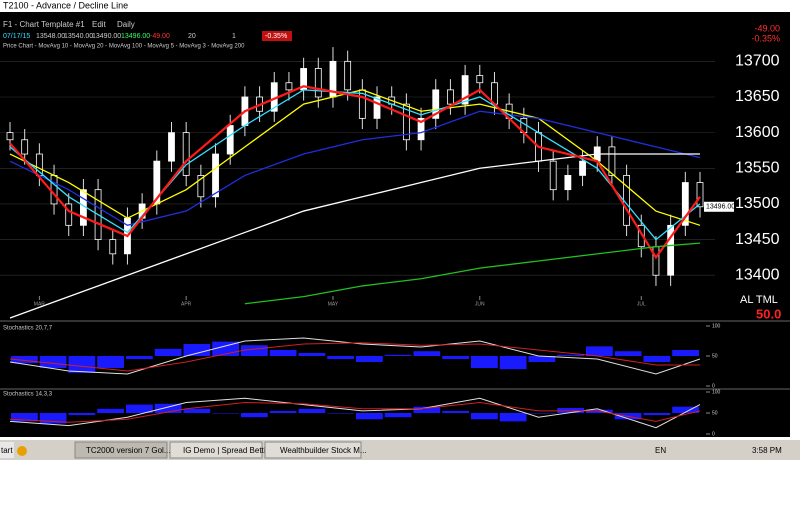 The width and height of the screenshot is (800, 505). I want to click on quote-open: 13548.00, so click(50, 36).